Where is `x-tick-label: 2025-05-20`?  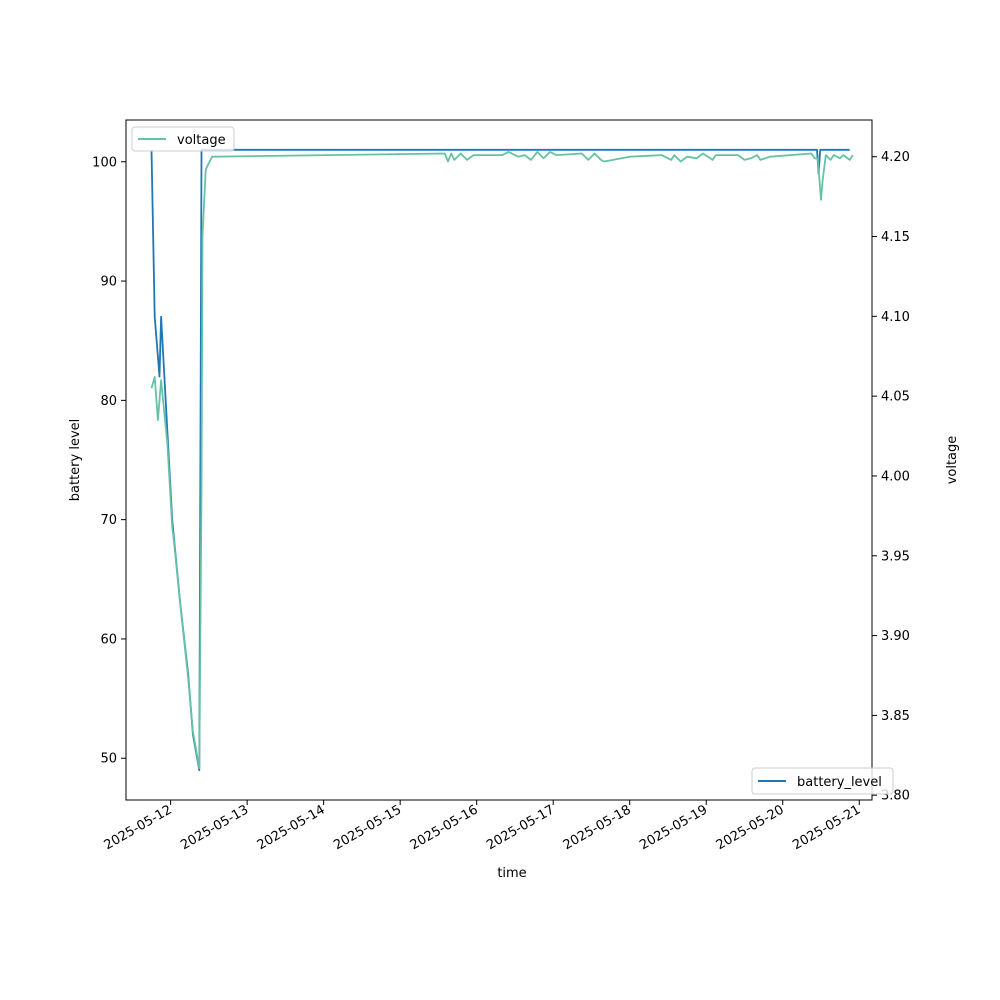 x-tick-label: 2025-05-20 is located at coordinates (750, 827).